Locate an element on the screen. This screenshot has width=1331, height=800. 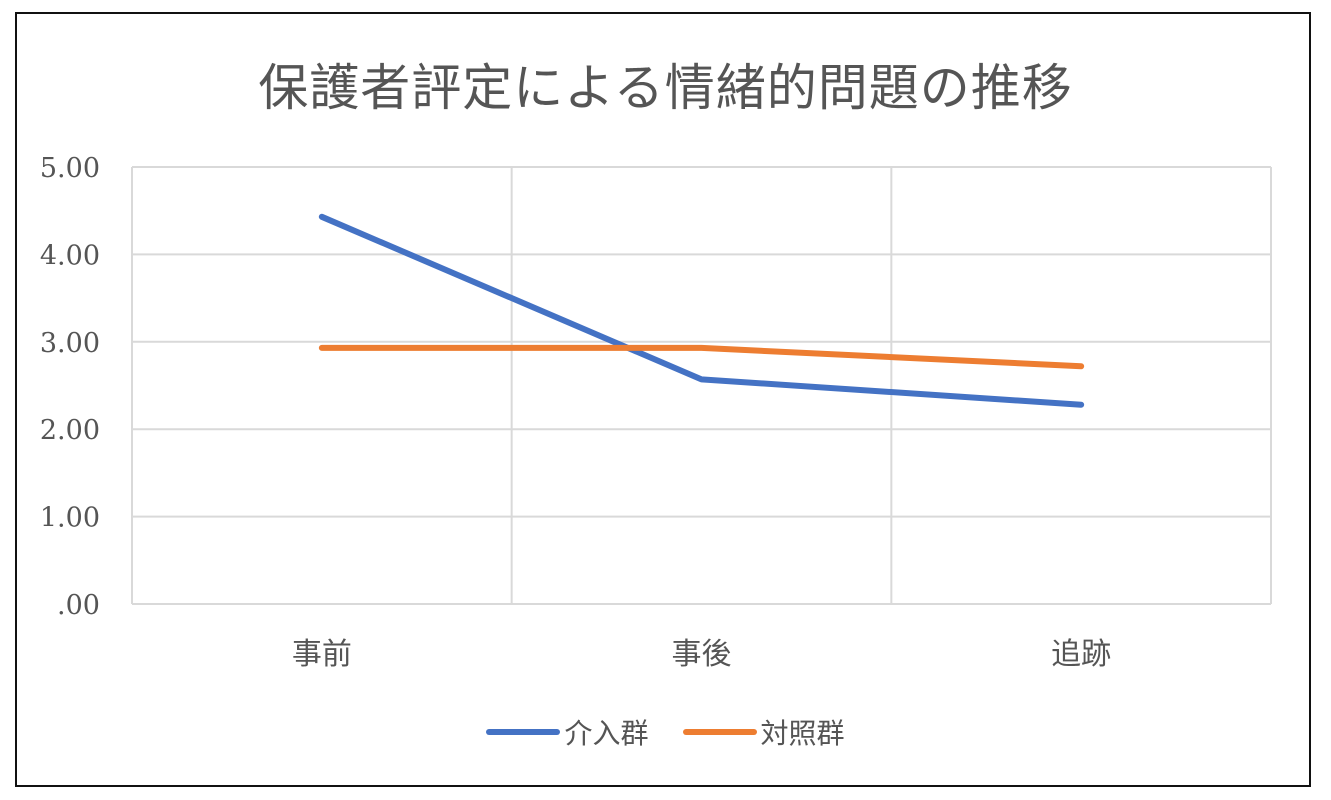
y-tick-label: 3.00 is located at coordinates (70, 343).